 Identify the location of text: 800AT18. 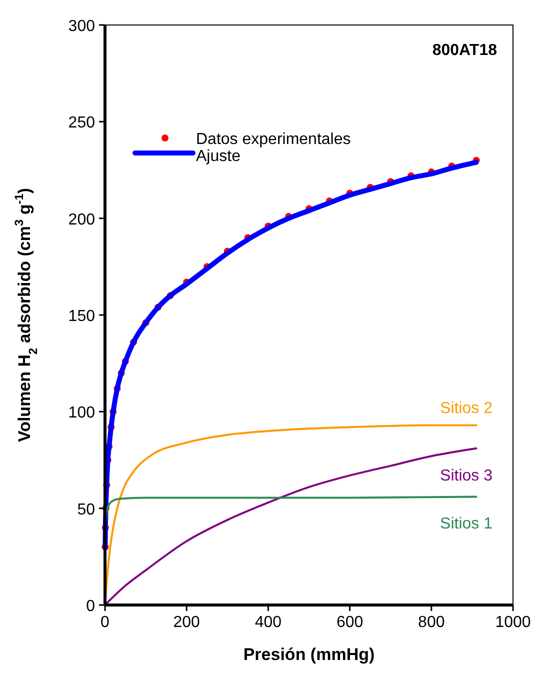
(465, 50).